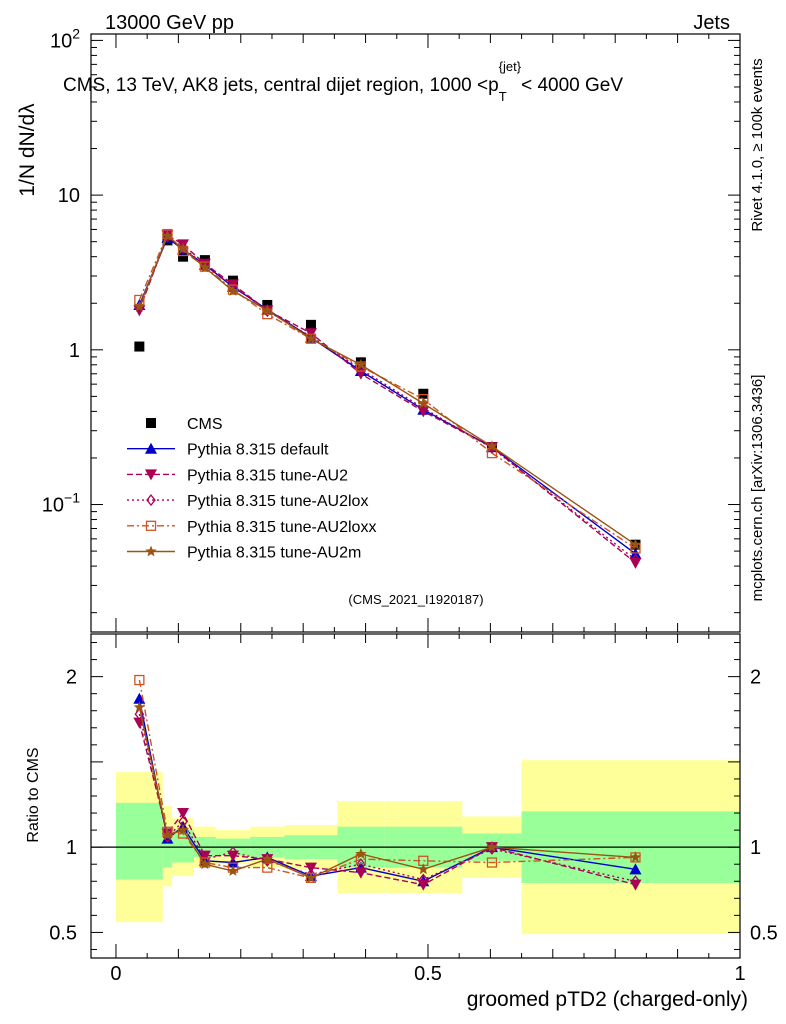 The width and height of the screenshot is (786, 1024). I want to click on ratio-y-tick-label: 2, so click(71, 678).